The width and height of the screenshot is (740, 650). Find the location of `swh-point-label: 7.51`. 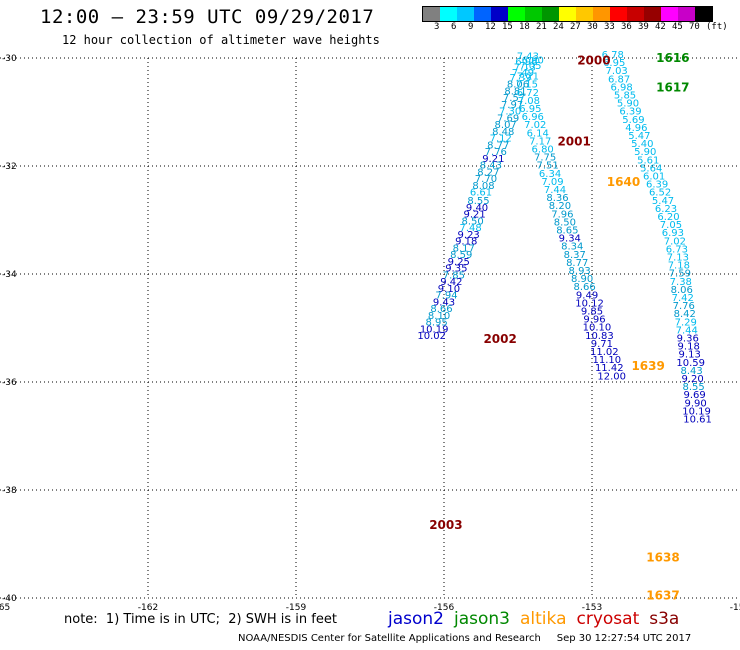

swh-point-label: 7.51 is located at coordinates (547, 166).